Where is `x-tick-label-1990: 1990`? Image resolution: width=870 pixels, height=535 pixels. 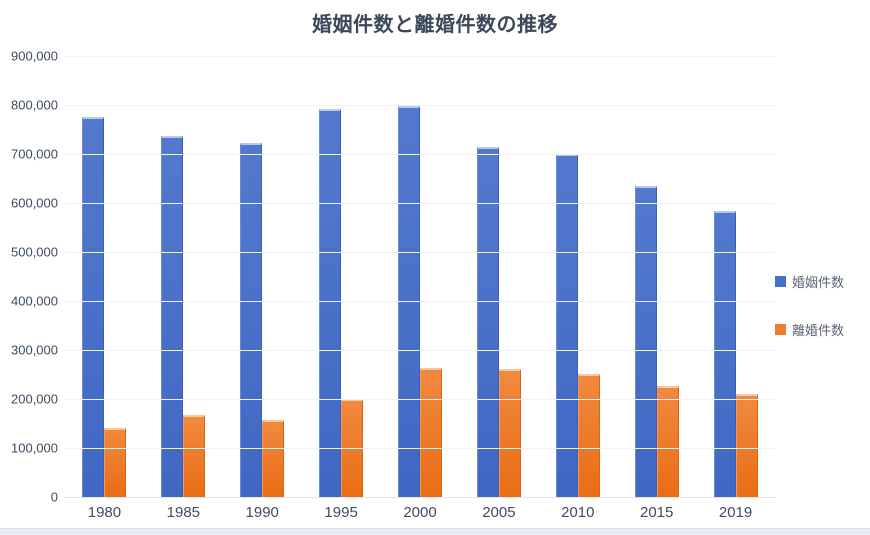 x-tick-label-1990: 1990 is located at coordinates (262, 512).